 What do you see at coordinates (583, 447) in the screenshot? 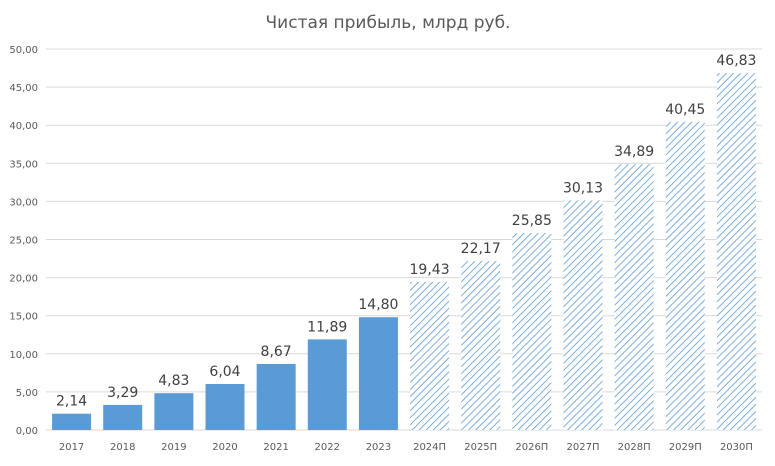
I see `x-tick-label: 2027П` at bounding box center [583, 447].